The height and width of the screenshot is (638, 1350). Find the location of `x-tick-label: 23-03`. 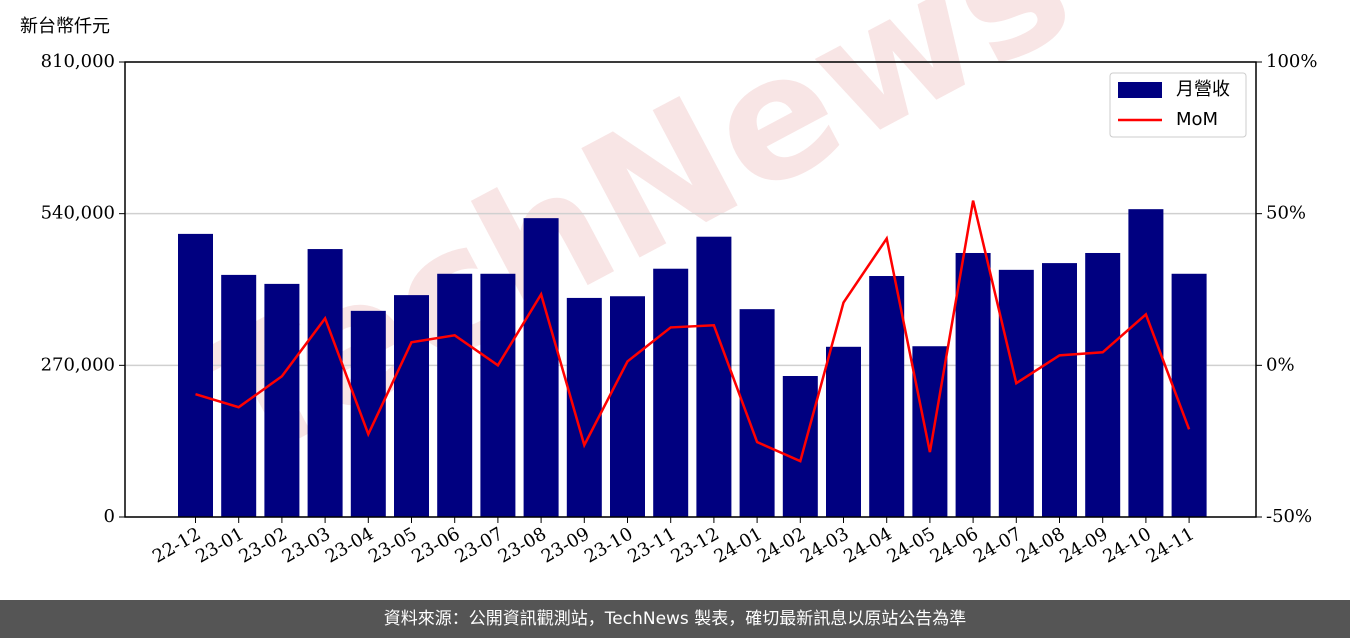

x-tick-label: 23-03 is located at coordinates (306, 545).